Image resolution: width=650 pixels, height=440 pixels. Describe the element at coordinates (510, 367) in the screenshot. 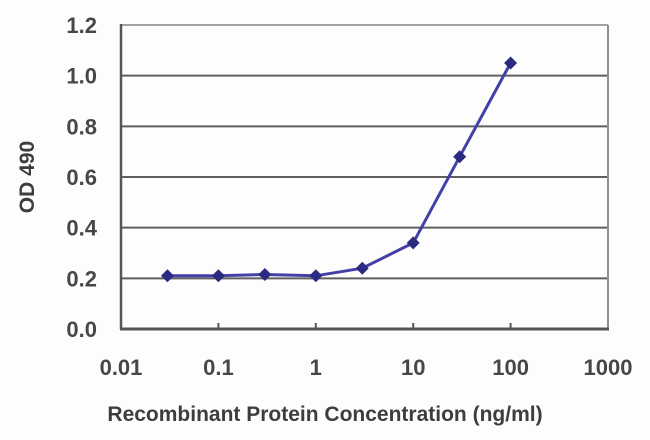

I see `x-tick-label: 100` at that location.